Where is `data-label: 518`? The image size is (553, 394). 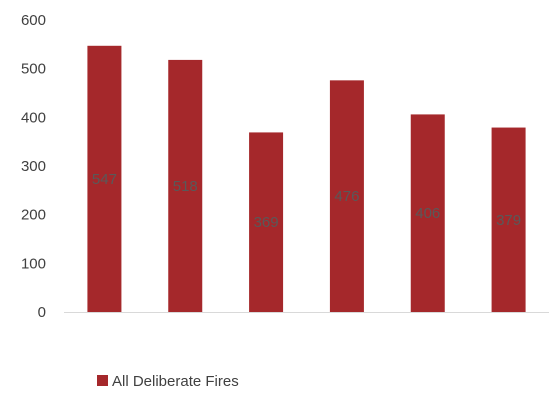 data-label: 518 is located at coordinates (185, 186).